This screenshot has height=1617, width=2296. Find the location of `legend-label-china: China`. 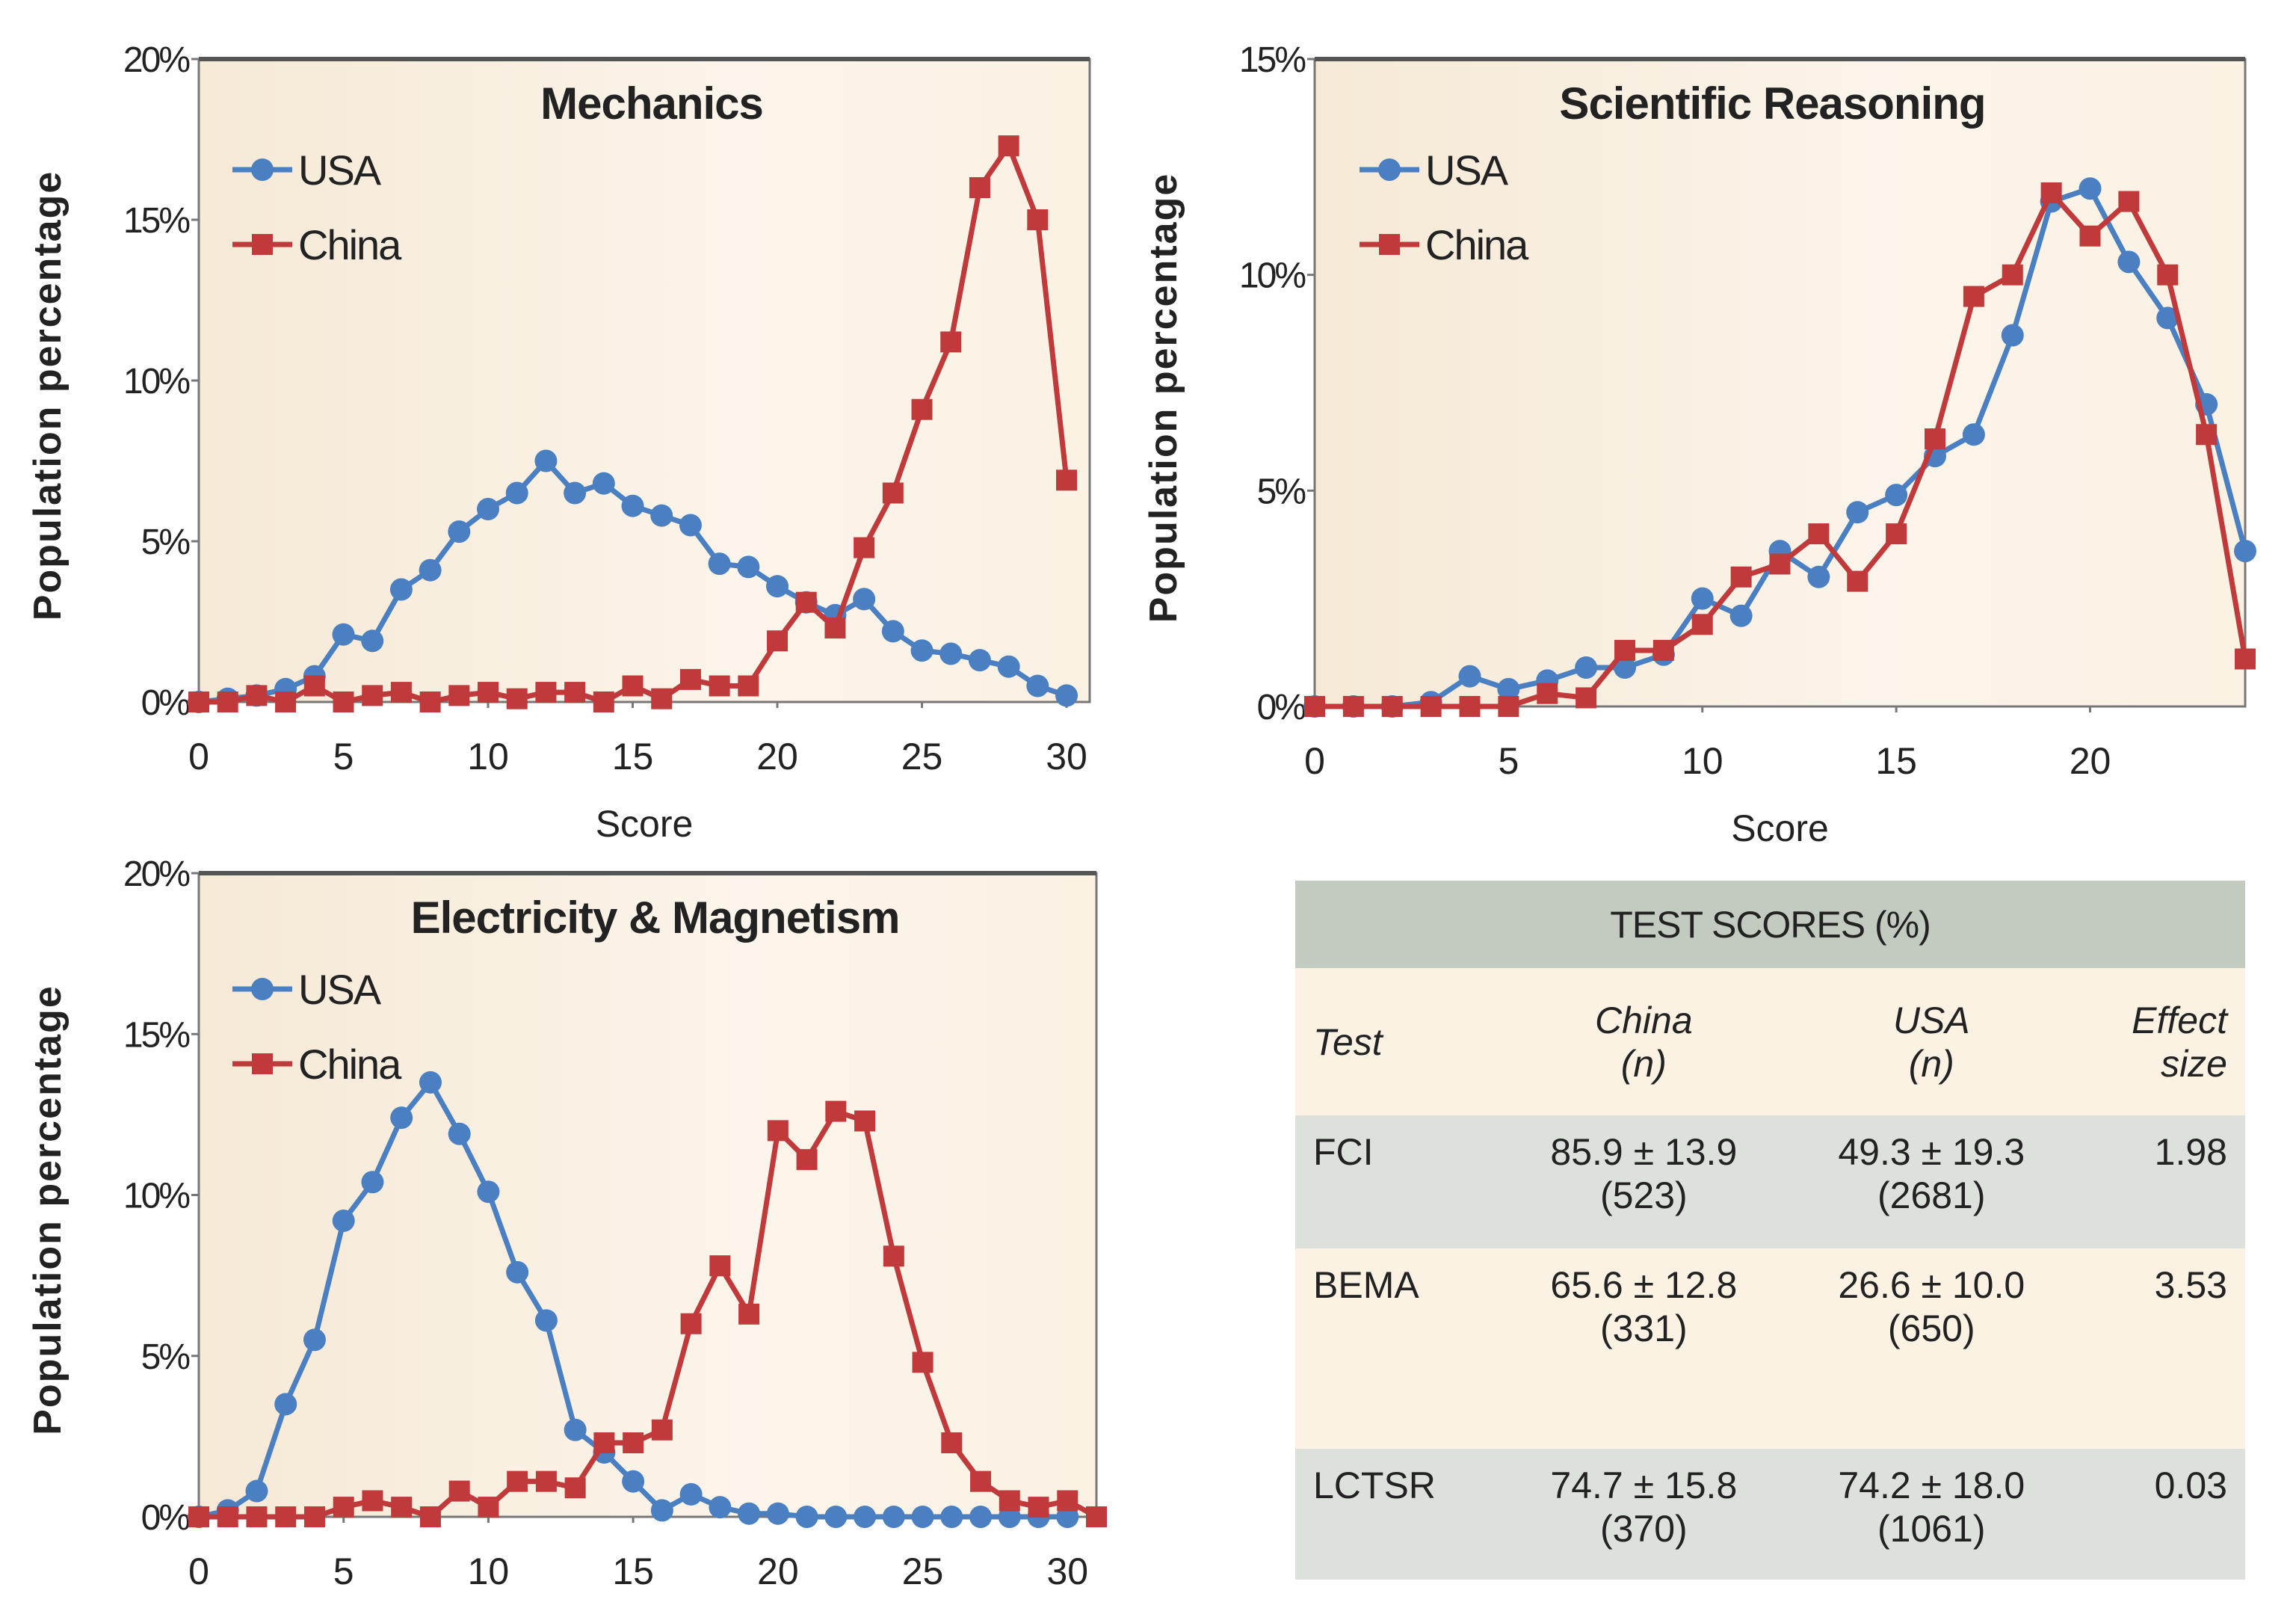

legend-label-china: China is located at coordinates (350, 1064).